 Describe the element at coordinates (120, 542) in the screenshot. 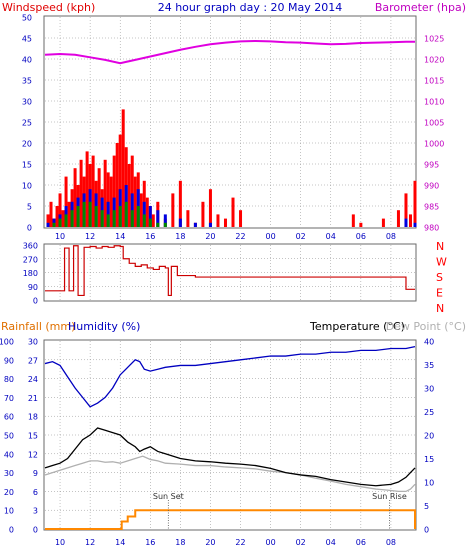

I see `time-tick-label: 14` at that location.